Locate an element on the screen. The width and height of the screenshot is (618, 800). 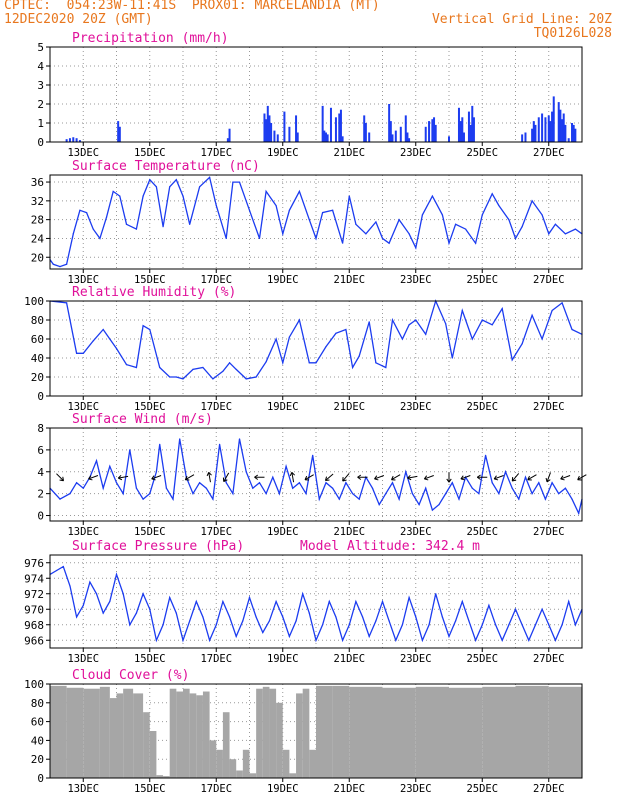
panel-title: Surface Temperature (nC) is located at coordinates (166, 166).